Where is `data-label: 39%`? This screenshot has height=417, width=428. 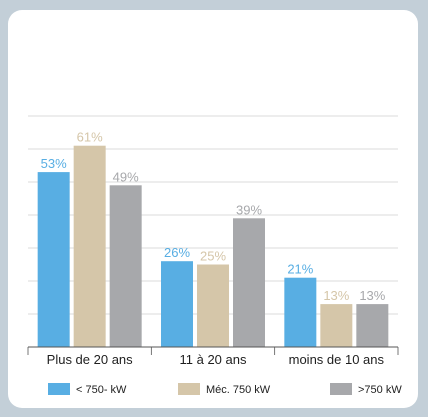
data-label: 39% is located at coordinates (249, 209).